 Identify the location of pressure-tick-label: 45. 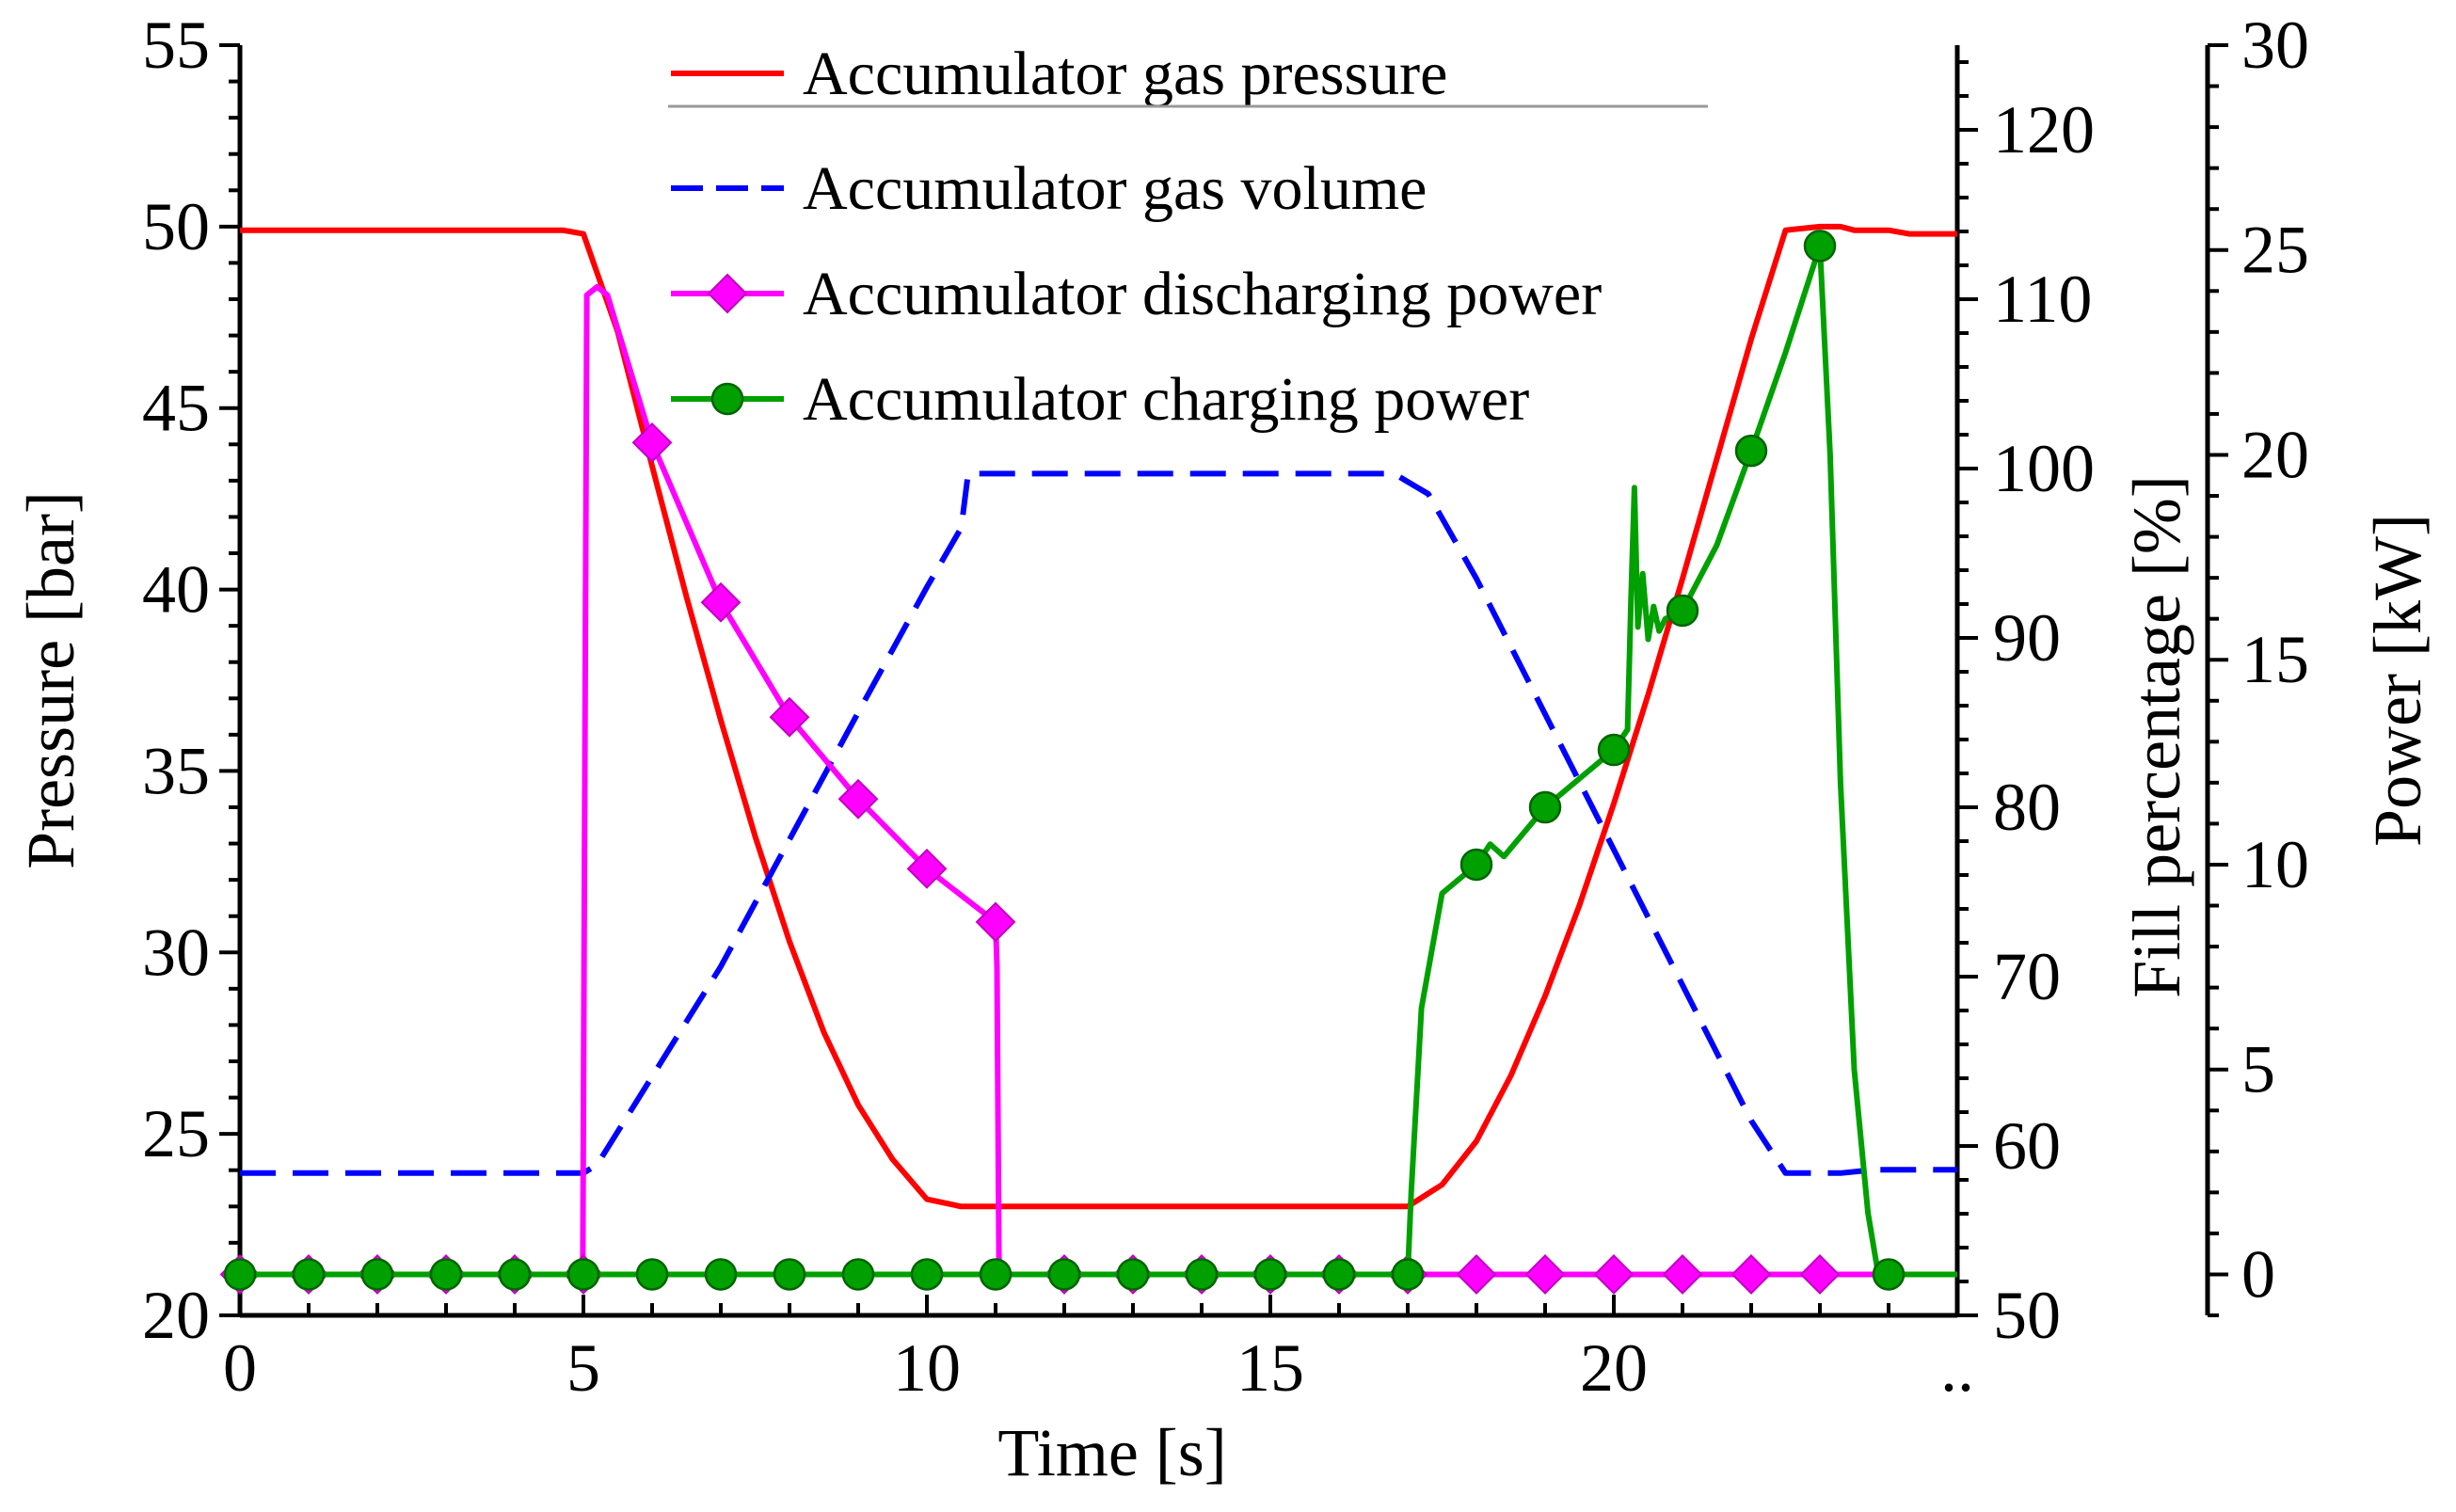
(176, 409).